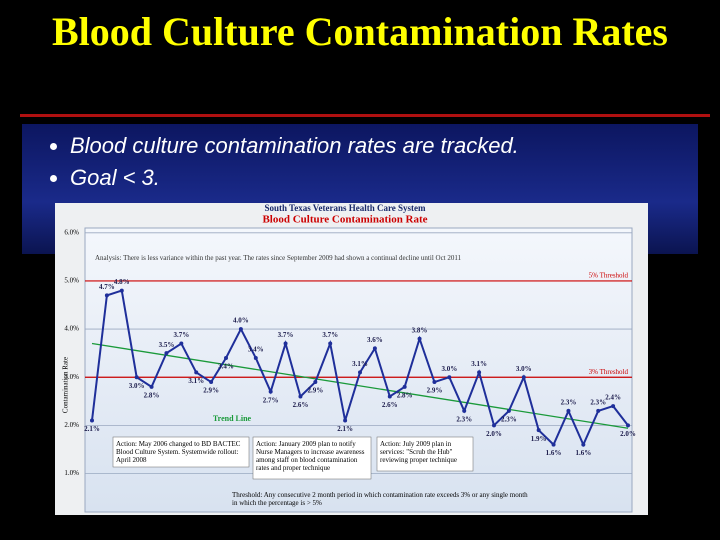 The height and width of the screenshot is (540, 720). Describe the element at coordinates (71, 473) in the screenshot. I see `y-tick-label: 1.0%` at that location.